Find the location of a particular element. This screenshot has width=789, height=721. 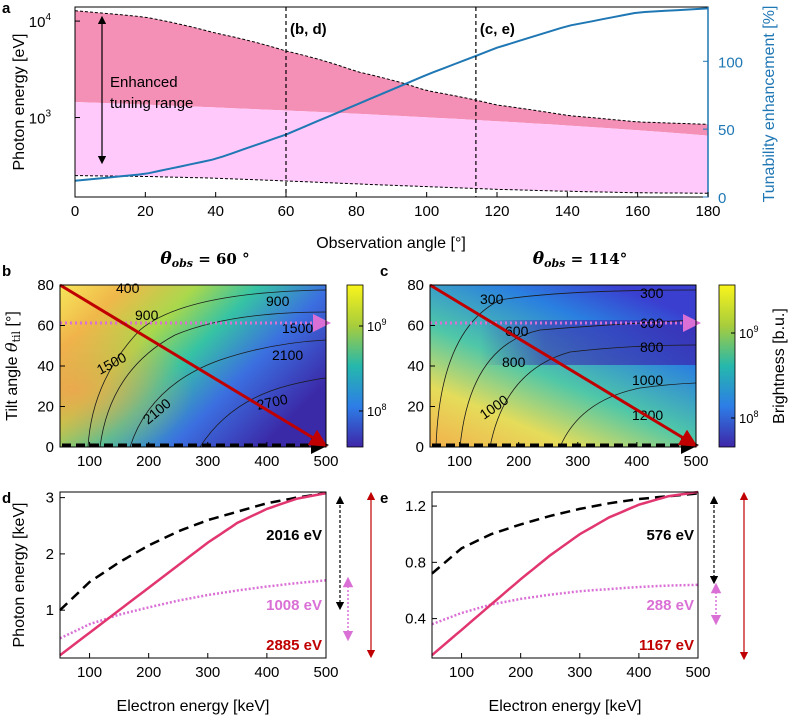

title-b-symbol: θ is located at coordinates (166, 259).